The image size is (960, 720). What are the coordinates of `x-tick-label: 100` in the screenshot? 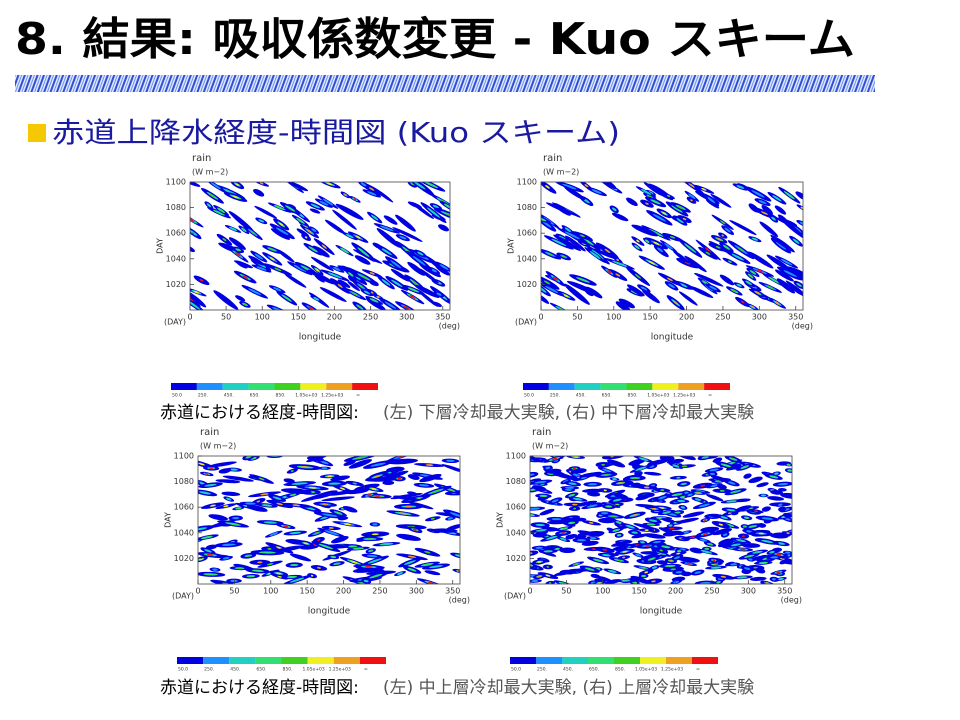 It's located at (270, 591).